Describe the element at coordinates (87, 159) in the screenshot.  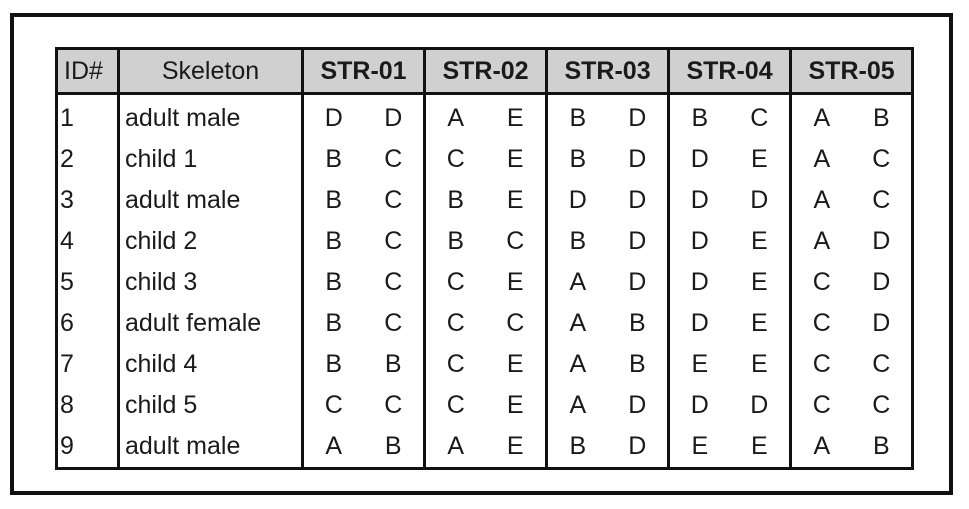
I see `id-cell: 2` at that location.